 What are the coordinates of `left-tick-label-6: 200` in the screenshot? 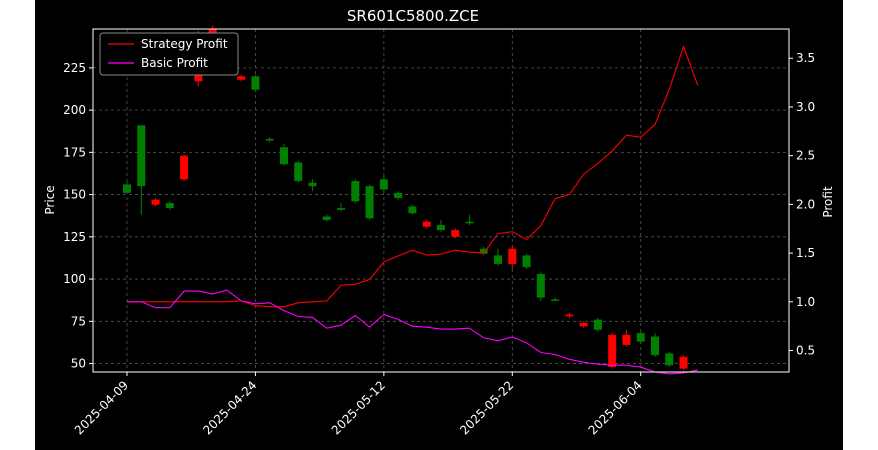 It's located at (74, 110).